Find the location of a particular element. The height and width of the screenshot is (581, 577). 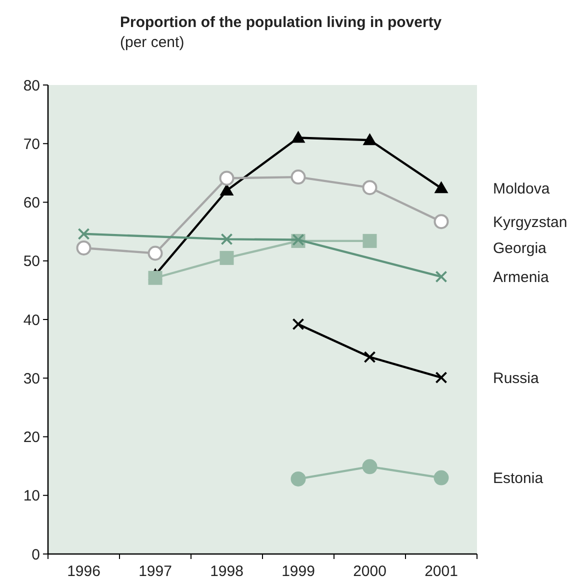

text: Russia is located at coordinates (516, 378).